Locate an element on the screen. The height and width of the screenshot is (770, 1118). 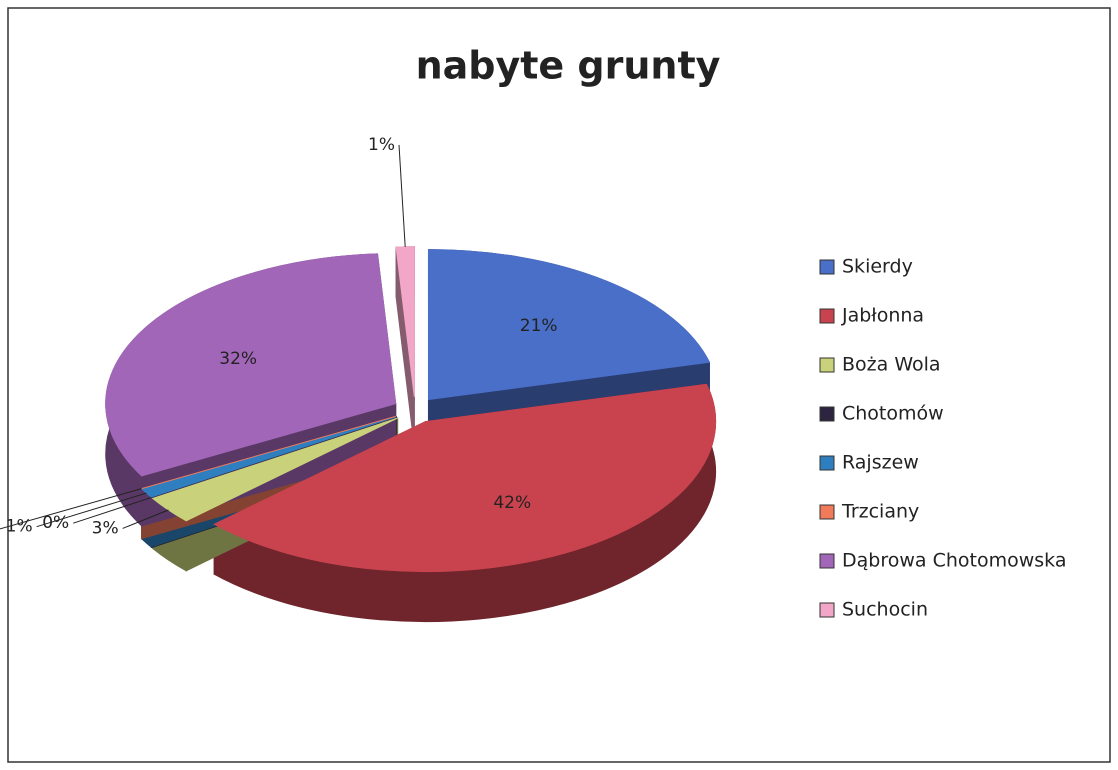
data-label: 0% is located at coordinates (55, 523).